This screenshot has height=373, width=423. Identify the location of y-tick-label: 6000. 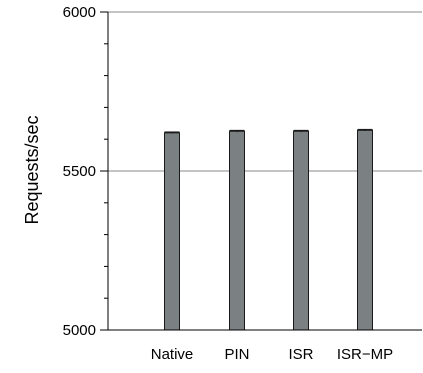
(79, 12).